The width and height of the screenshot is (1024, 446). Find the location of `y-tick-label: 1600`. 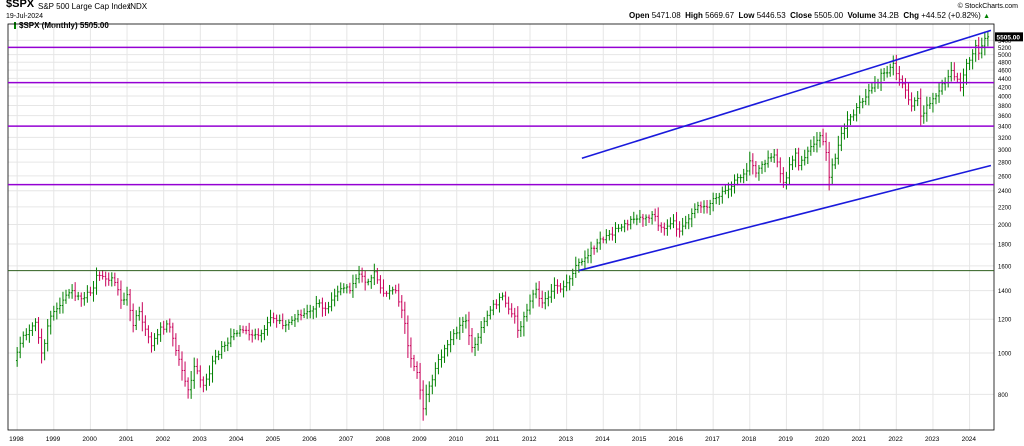

y-tick-label: 1600 is located at coordinates (1005, 267).